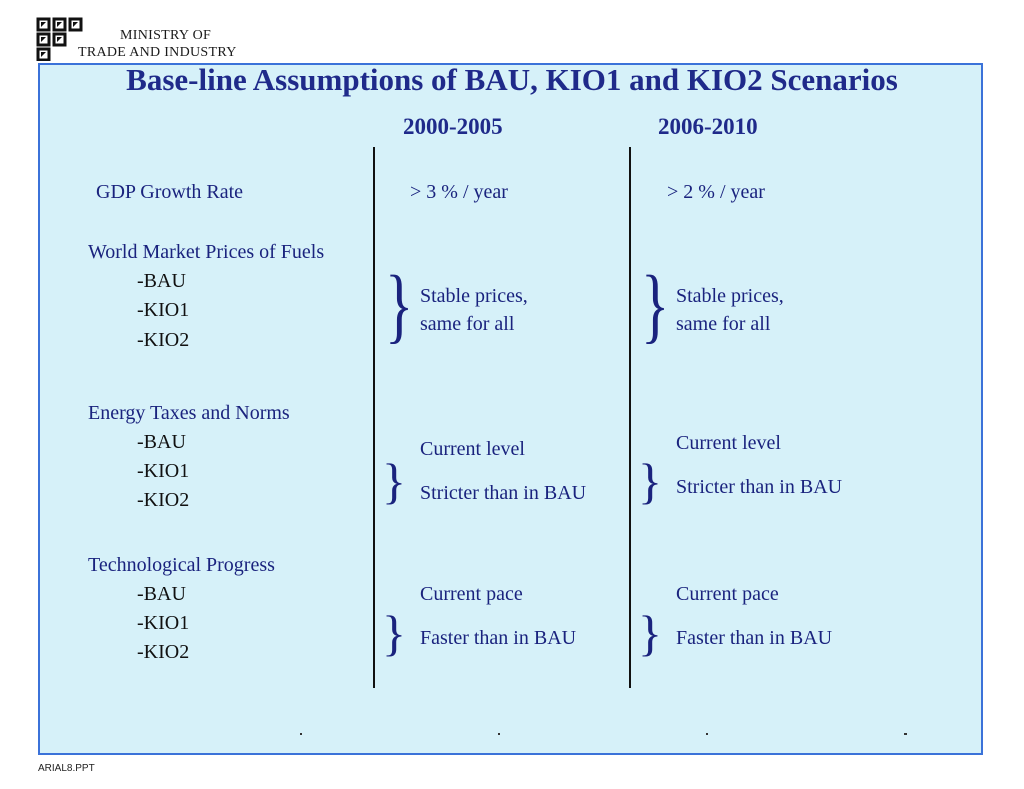 The width and height of the screenshot is (1024, 789). I want to click on tech-value-2006-2010-line2: Faster than in BAU, so click(754, 638).